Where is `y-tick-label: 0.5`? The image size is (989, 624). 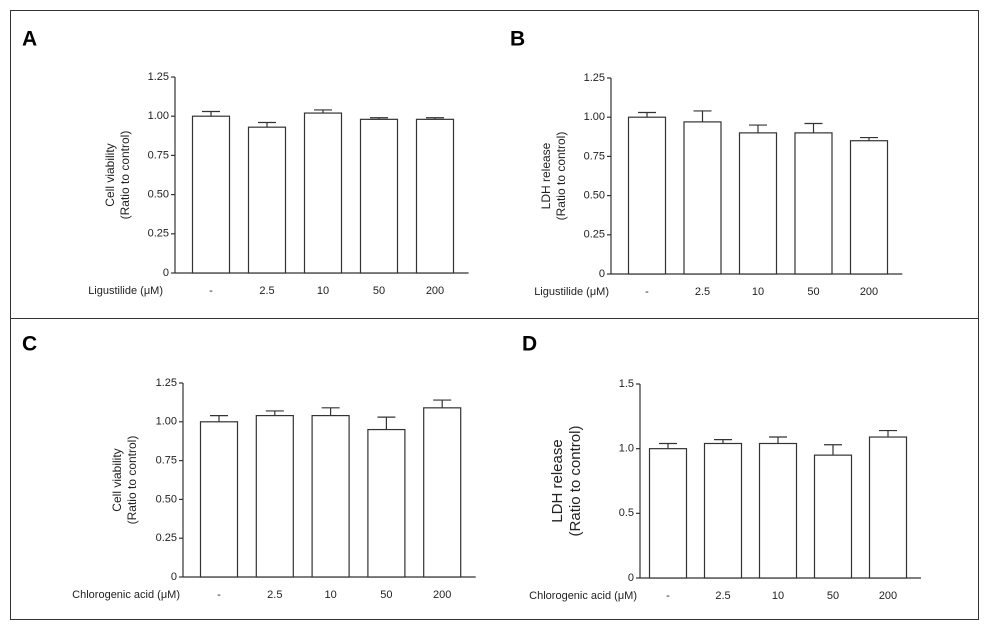
y-tick-label: 0.5 is located at coordinates (626, 513).